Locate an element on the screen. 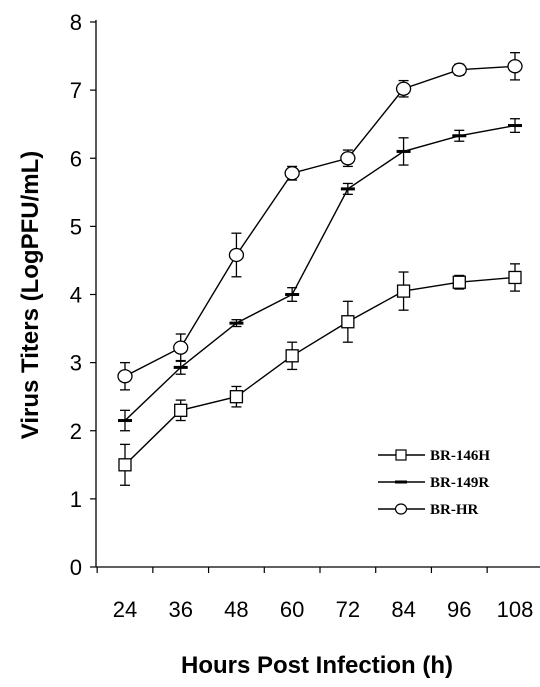 Image resolution: width=540 pixels, height=687 pixels. y-tick-label: 2 is located at coordinates (76, 431).